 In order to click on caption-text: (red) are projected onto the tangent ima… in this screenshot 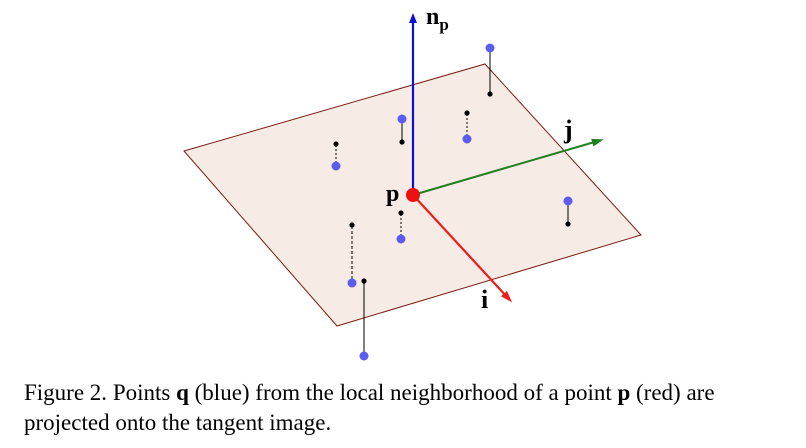, I will do `click(369, 407)`.